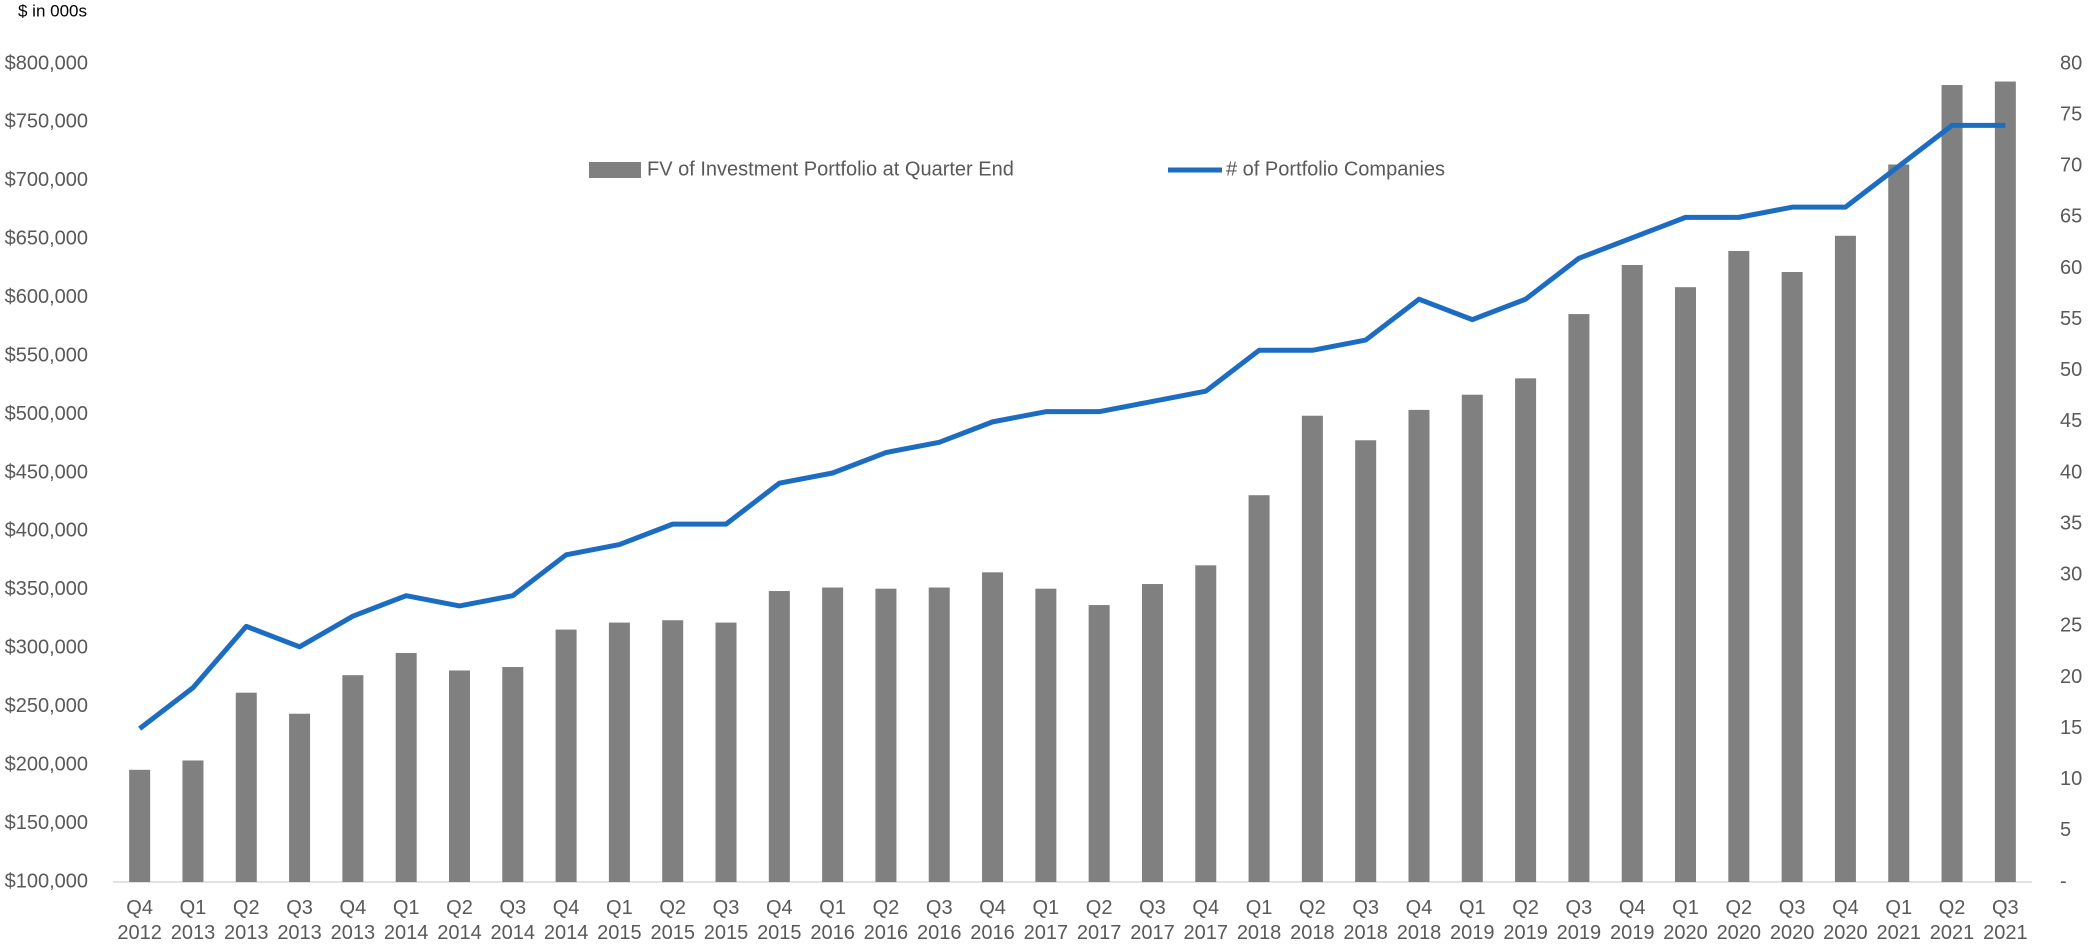  What do you see at coordinates (246, 920) in the screenshot?
I see `x-tick-label: Q2 2013` at bounding box center [246, 920].